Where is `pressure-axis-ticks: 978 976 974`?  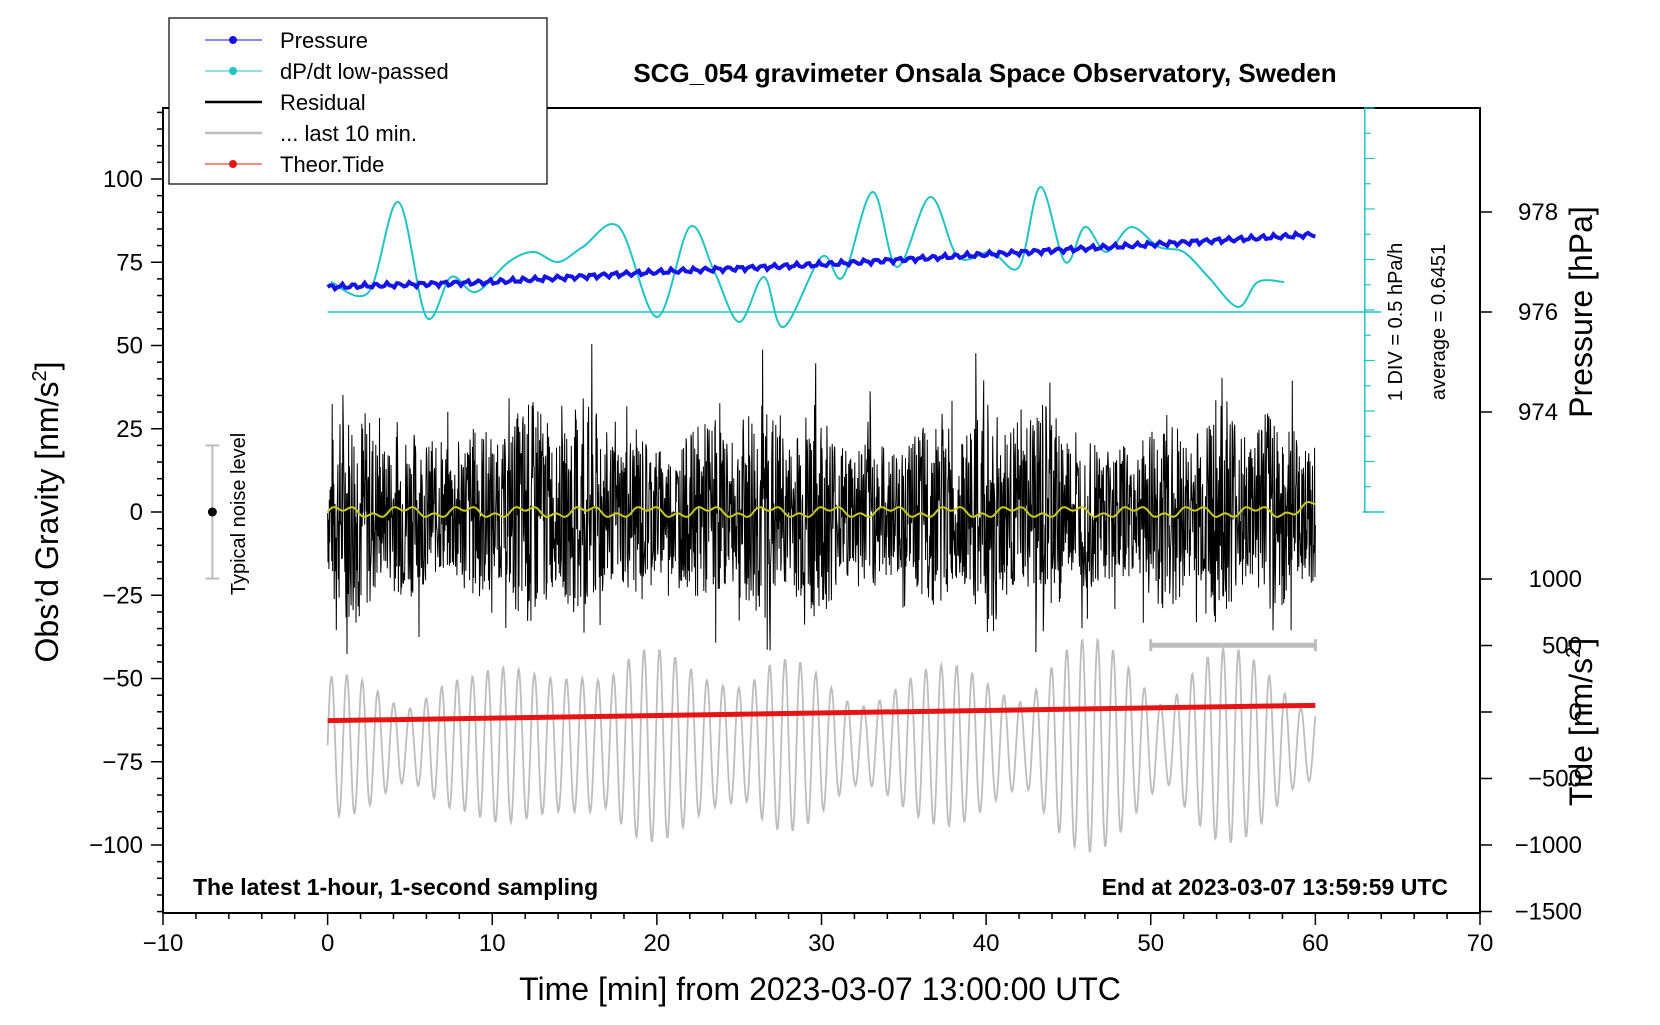 pressure-axis-ticks: 978 976 974 is located at coordinates (1519, 312).